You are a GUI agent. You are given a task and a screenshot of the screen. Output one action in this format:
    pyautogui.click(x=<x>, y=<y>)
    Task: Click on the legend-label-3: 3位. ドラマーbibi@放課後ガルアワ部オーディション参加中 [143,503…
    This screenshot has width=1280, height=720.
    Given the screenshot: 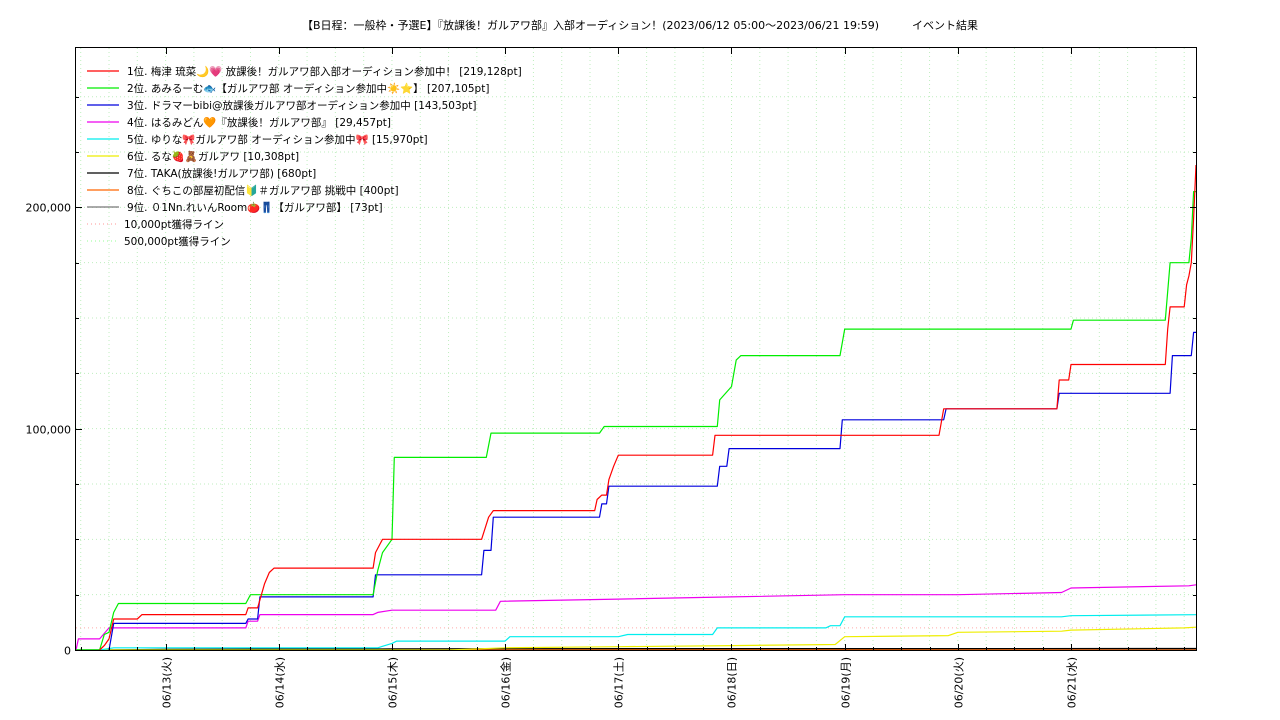 What is the action you would take?
    pyautogui.click(x=302, y=105)
    